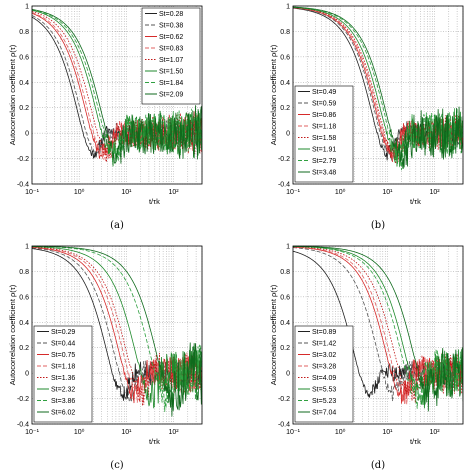 The width and height of the screenshot is (474, 476). Describe the element at coordinates (171, 60) in the screenshot. I see `legend-entry: St=1.07` at that location.